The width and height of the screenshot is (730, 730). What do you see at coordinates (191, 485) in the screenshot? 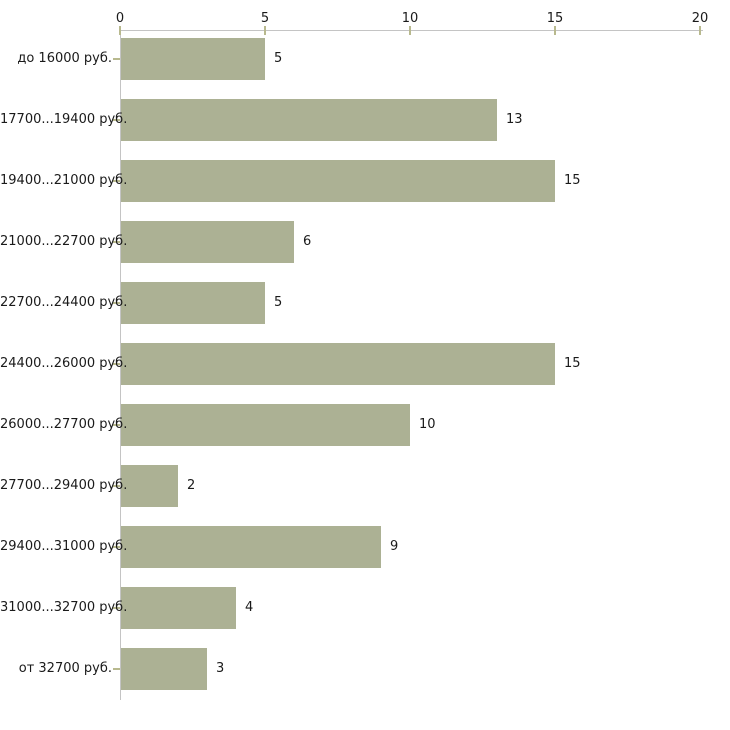
I see `value-label: 2` at bounding box center [191, 485].